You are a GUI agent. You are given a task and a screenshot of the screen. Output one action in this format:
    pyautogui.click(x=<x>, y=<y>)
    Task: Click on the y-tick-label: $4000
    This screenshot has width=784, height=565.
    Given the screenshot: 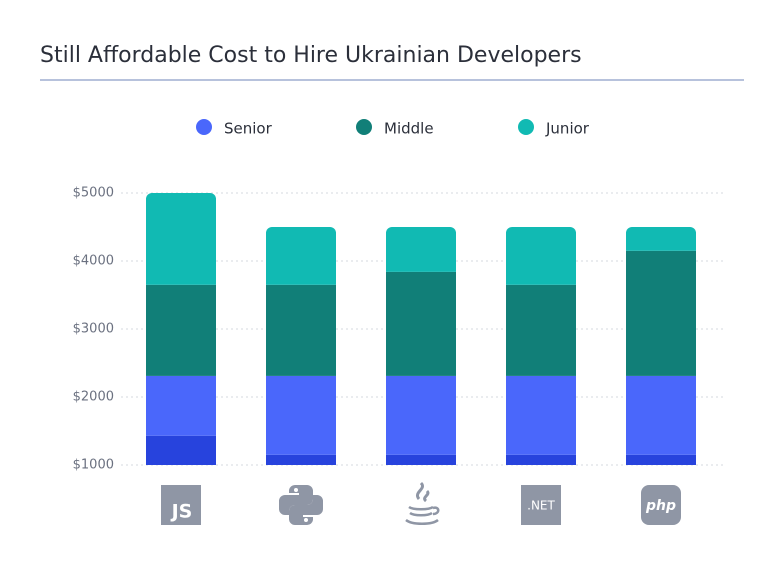 What is the action you would take?
    pyautogui.click(x=93, y=261)
    